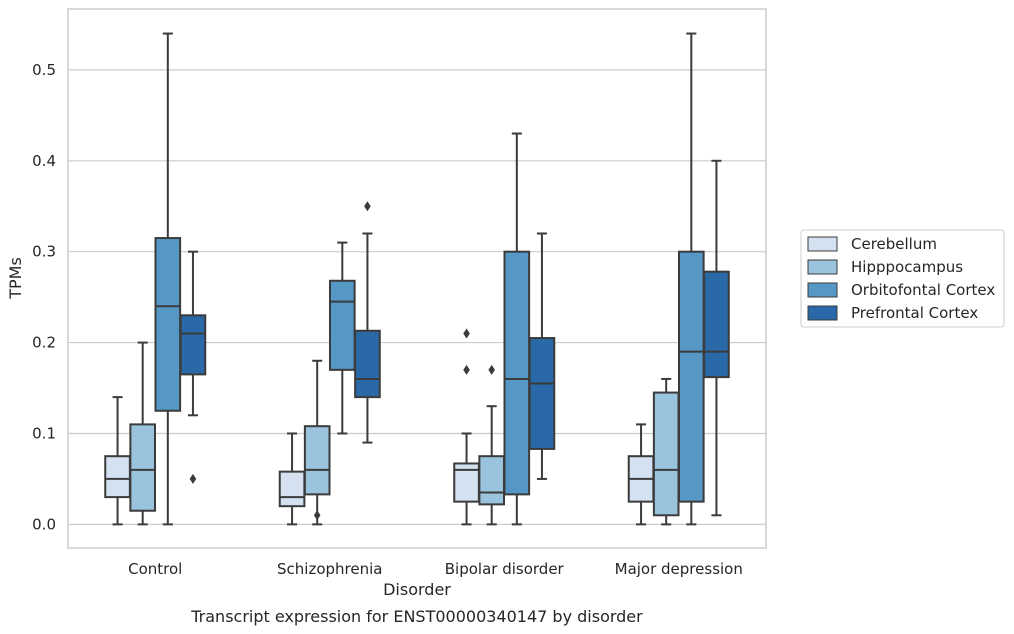 The width and height of the screenshot is (1014, 634). I want to click on x-tick-label-2: Bipolar disorder, so click(505, 569).